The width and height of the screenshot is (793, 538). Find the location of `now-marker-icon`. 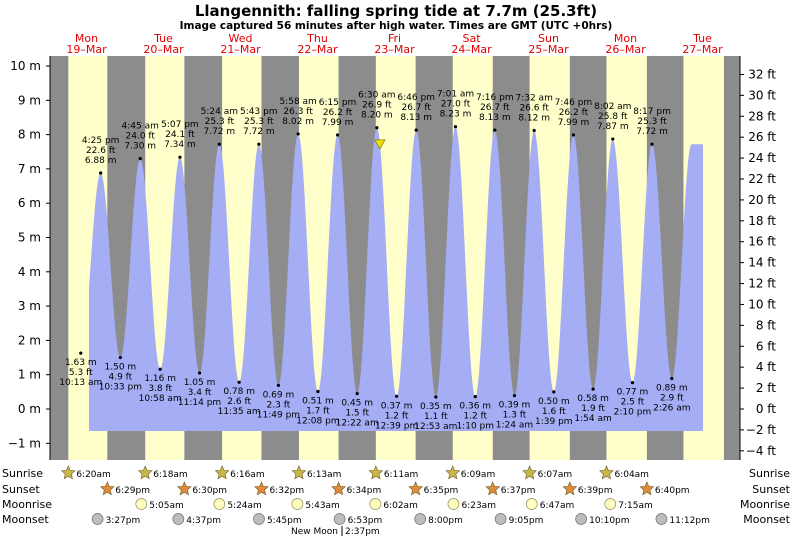

now-marker-icon is located at coordinates (380, 144).